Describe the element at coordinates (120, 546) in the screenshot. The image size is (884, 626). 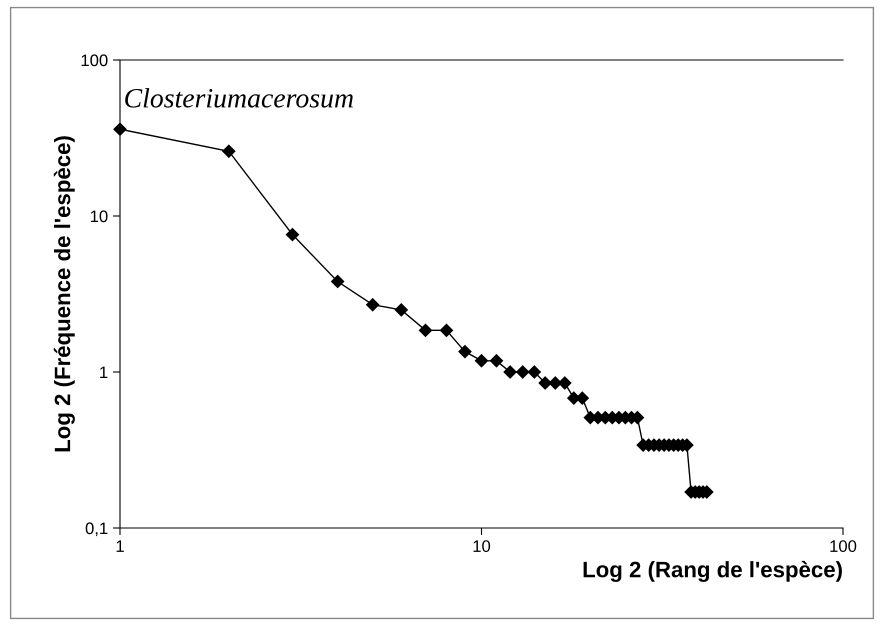
I see `x-tick-label: 1` at that location.